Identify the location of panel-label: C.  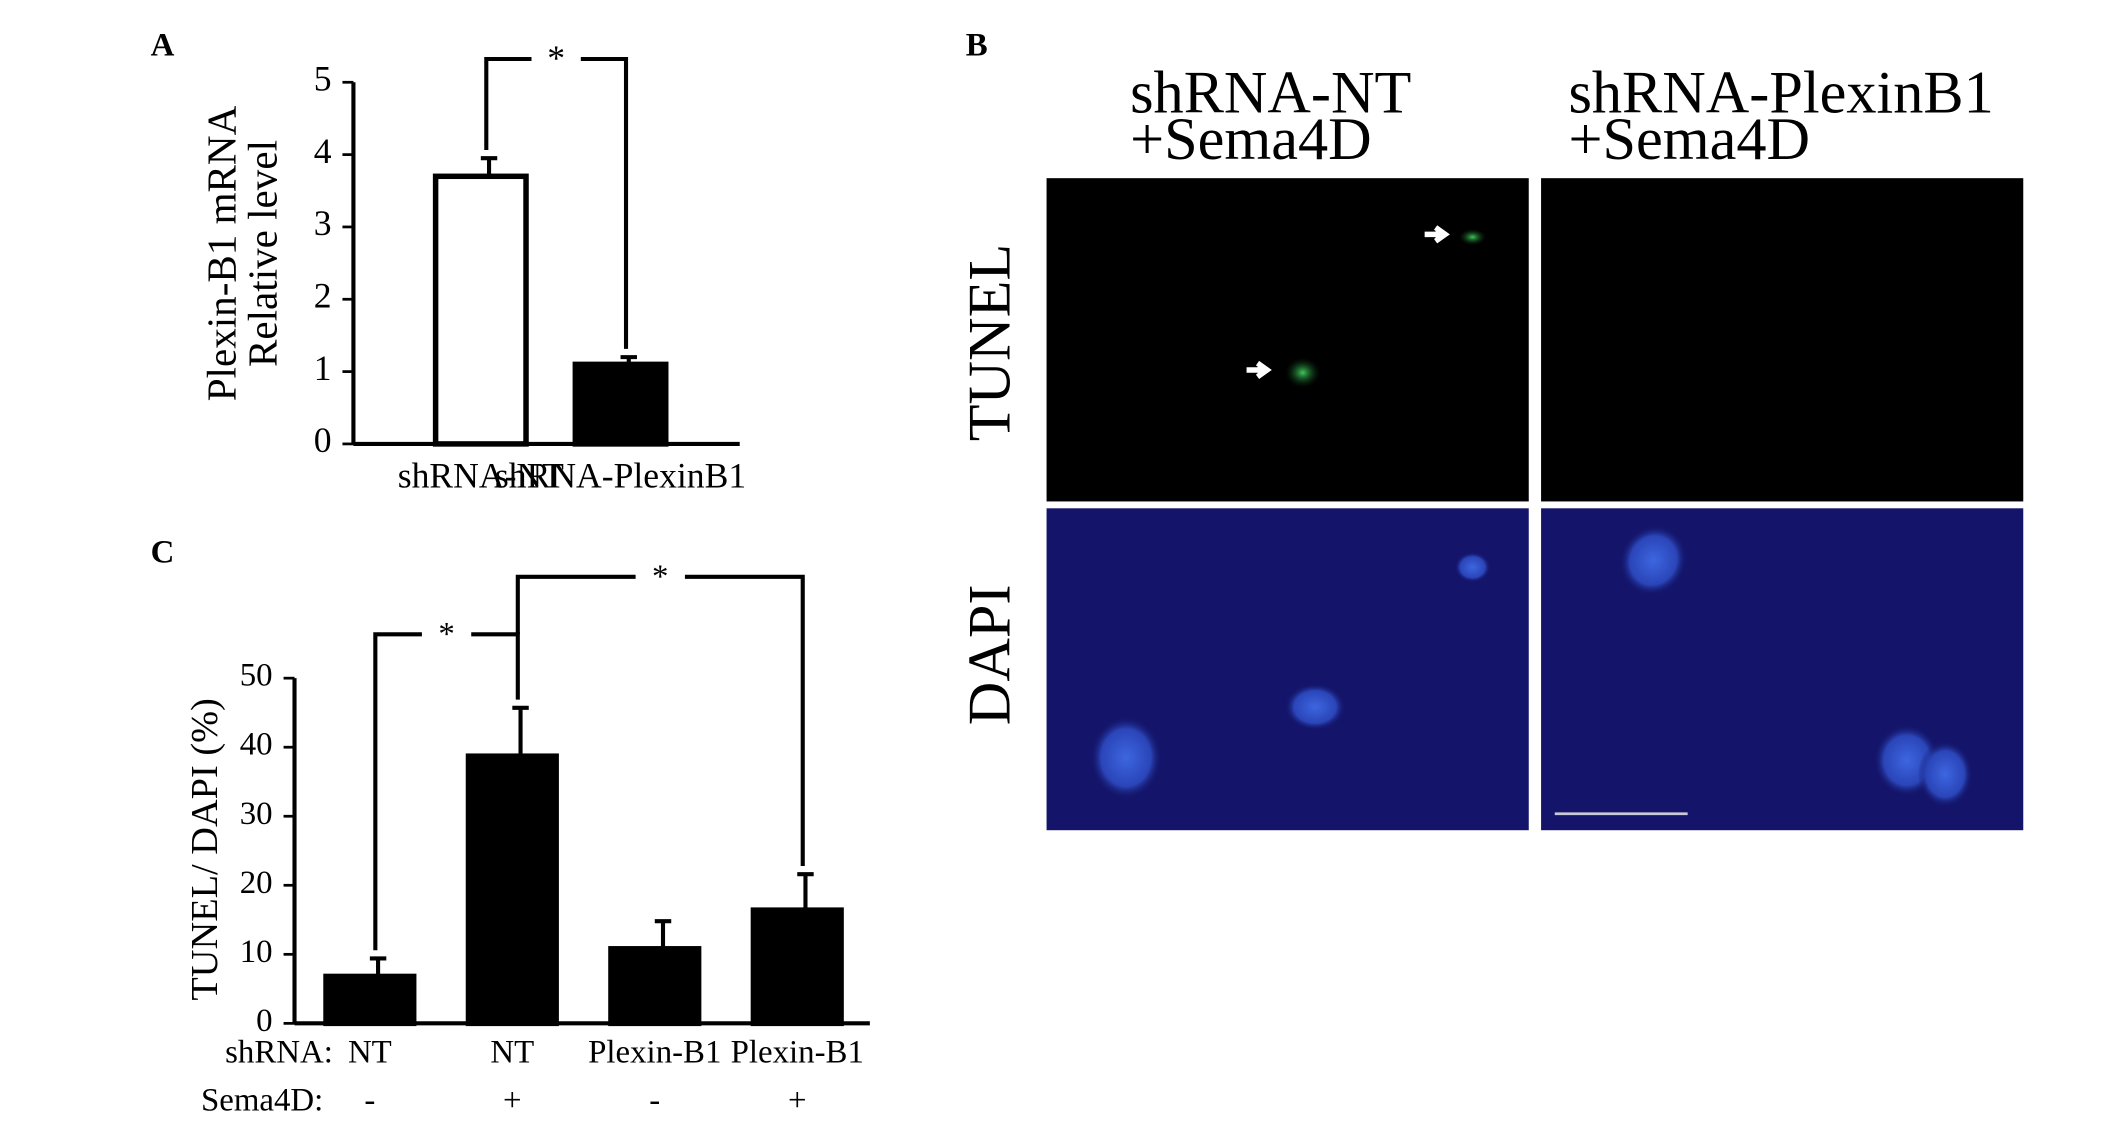
(163, 552).